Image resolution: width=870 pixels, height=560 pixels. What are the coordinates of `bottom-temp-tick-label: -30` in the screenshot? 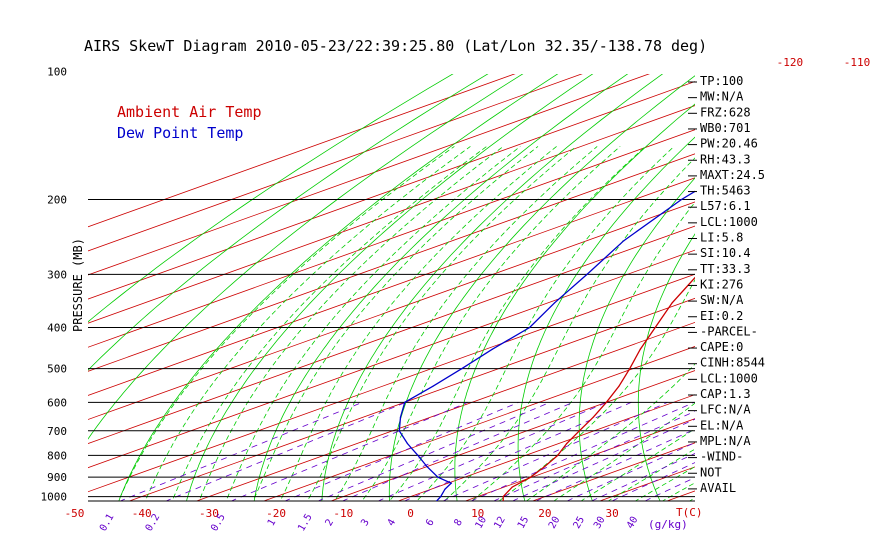 It's located at (209, 513).